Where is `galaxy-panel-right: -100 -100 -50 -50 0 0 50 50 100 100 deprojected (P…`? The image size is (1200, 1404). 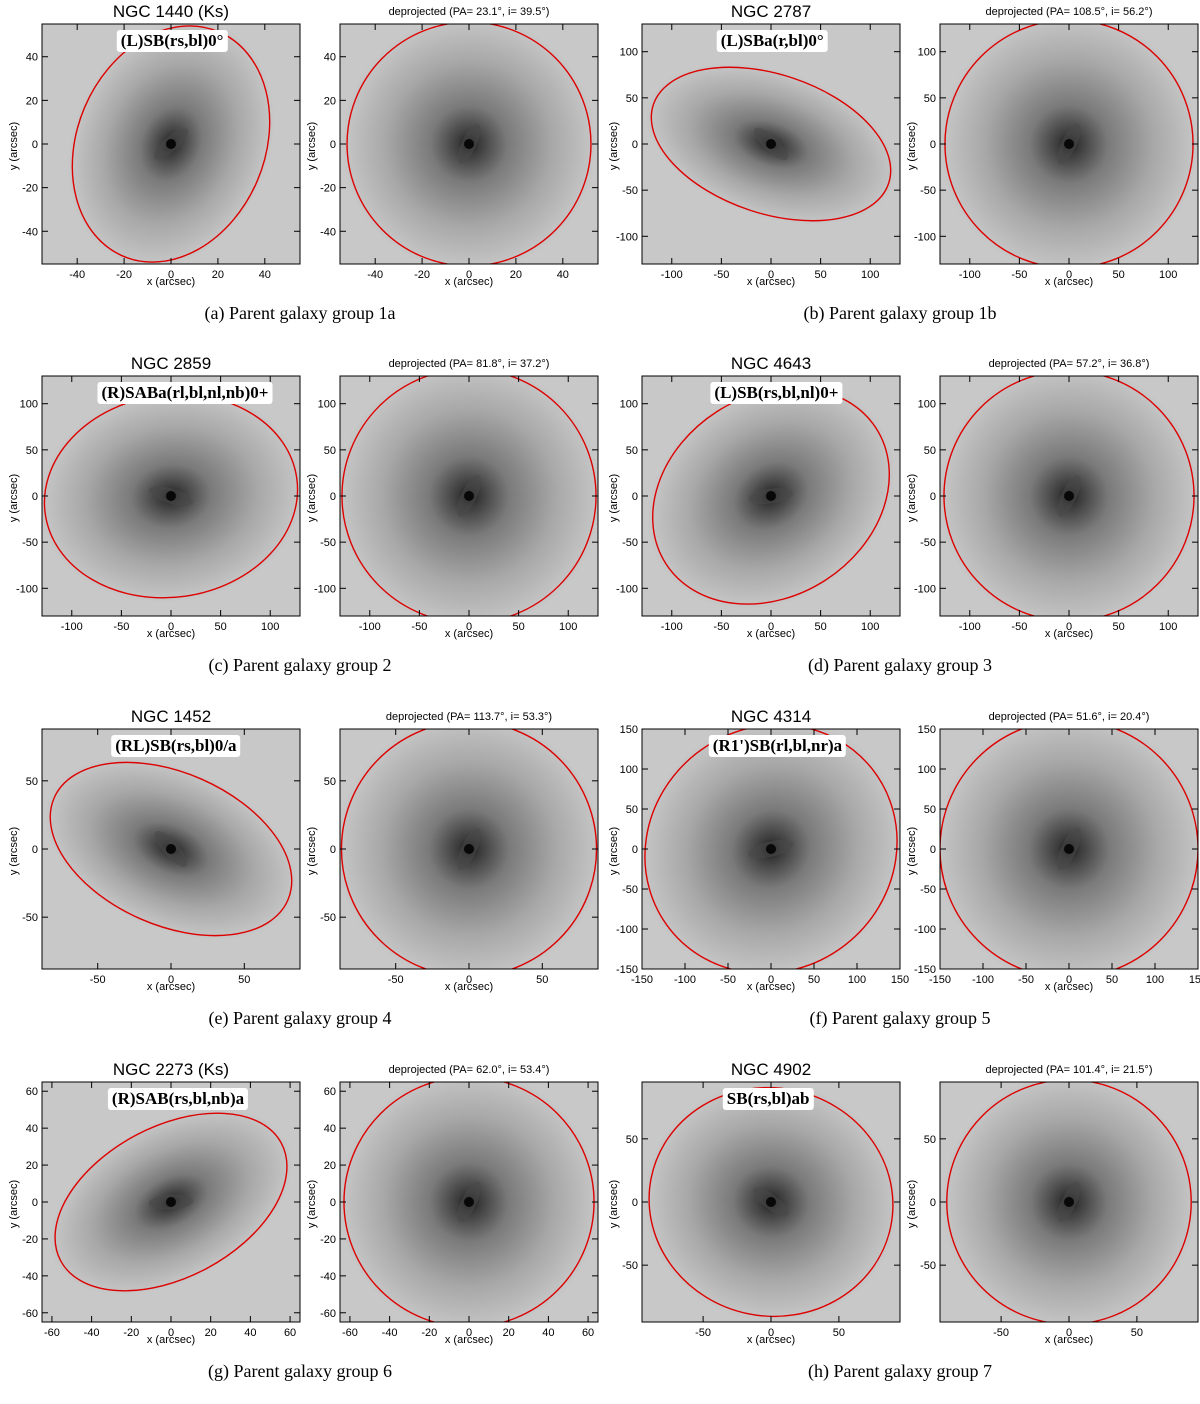
galaxy-panel-right: -100 -100 -50 -50 0 0 50 50 100 100 deprojected (P… is located at coordinates (1048, 502).